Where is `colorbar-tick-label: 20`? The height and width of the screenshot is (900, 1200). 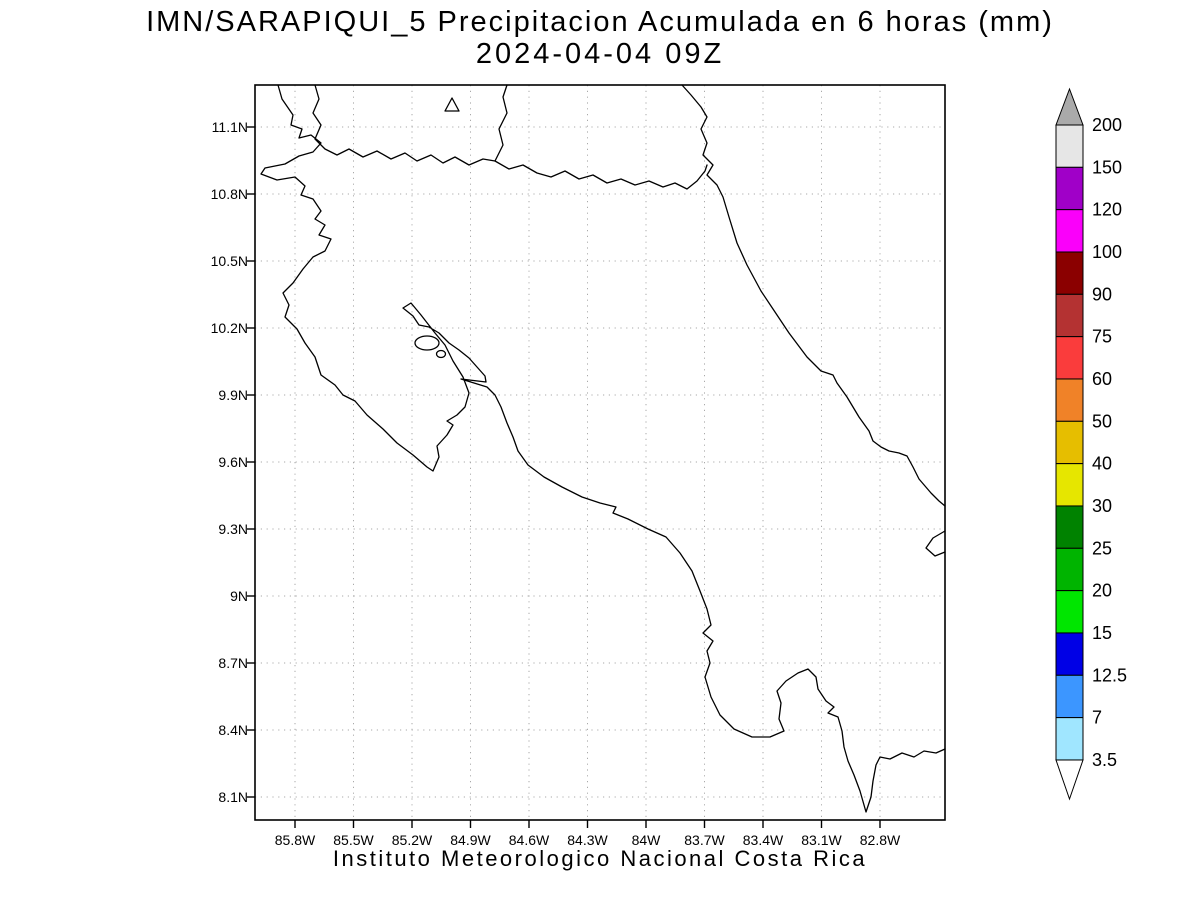
colorbar-tick-label: 20 is located at coordinates (1102, 591).